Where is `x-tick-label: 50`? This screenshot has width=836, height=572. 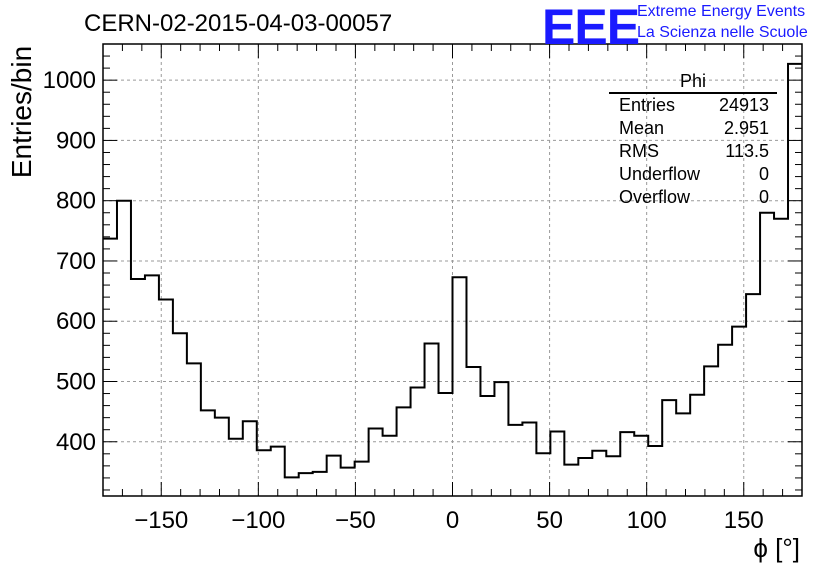 x-tick-label: 50 is located at coordinates (549, 520).